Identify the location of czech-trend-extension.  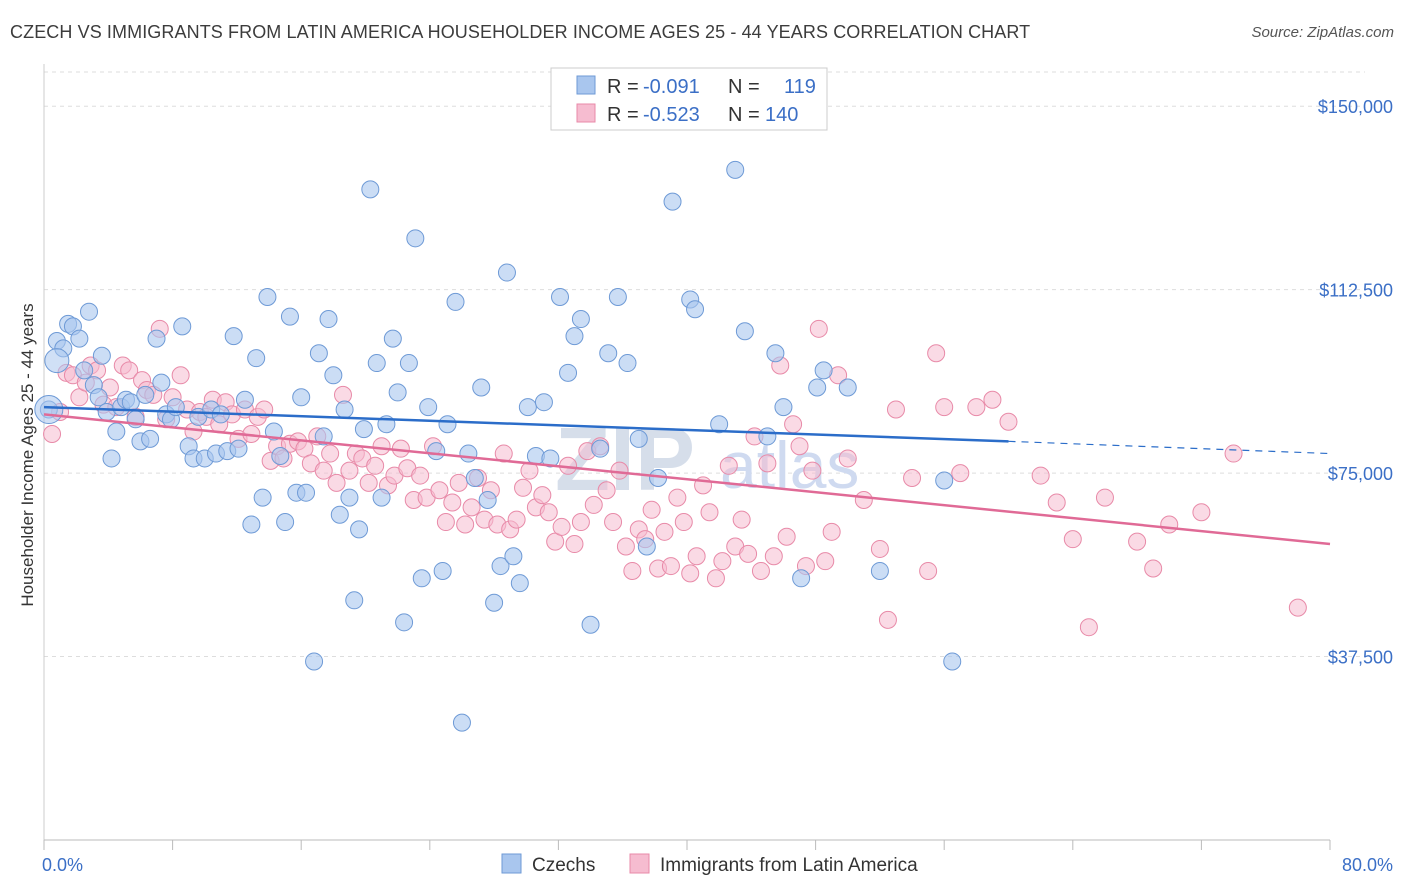
(1169, 447).